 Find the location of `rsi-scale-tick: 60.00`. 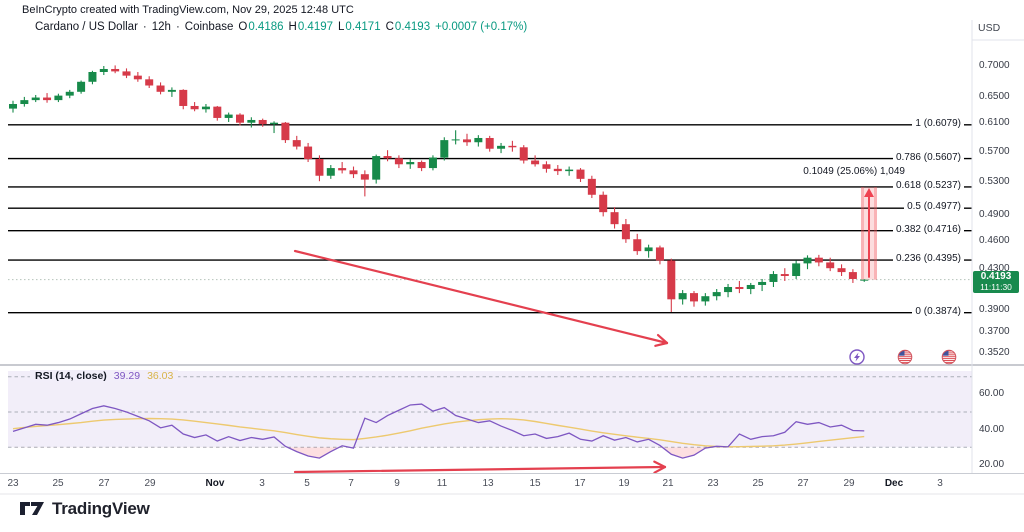

rsi-scale-tick: 60.00 is located at coordinates (992, 394).